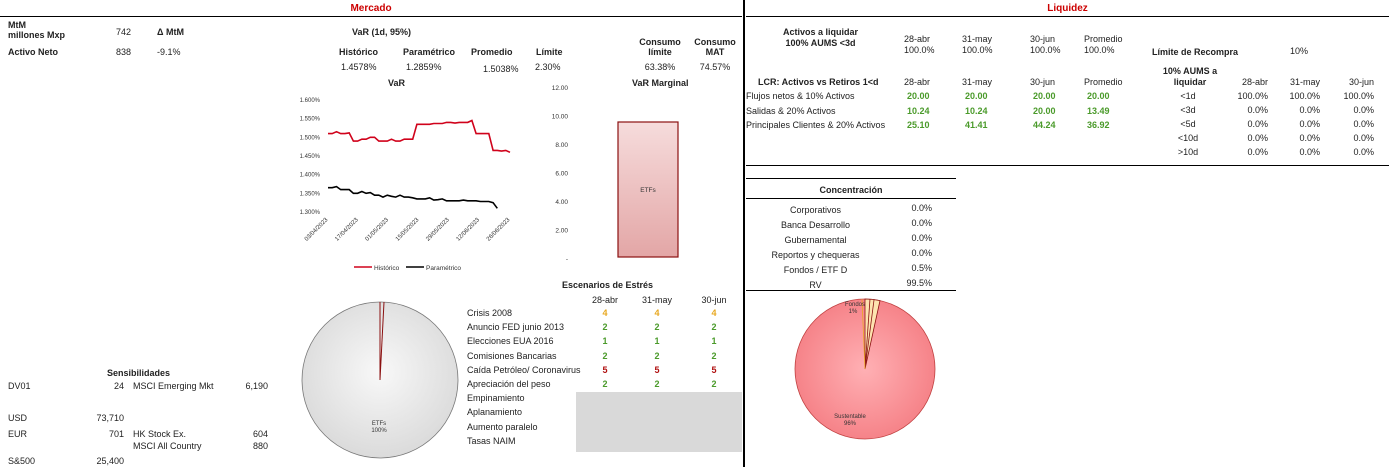 Image resolution: width=1389 pixels, height=467 pixels. What do you see at coordinates (124, 32) in the screenshot?
I see `mtm-value: 742` at bounding box center [124, 32].